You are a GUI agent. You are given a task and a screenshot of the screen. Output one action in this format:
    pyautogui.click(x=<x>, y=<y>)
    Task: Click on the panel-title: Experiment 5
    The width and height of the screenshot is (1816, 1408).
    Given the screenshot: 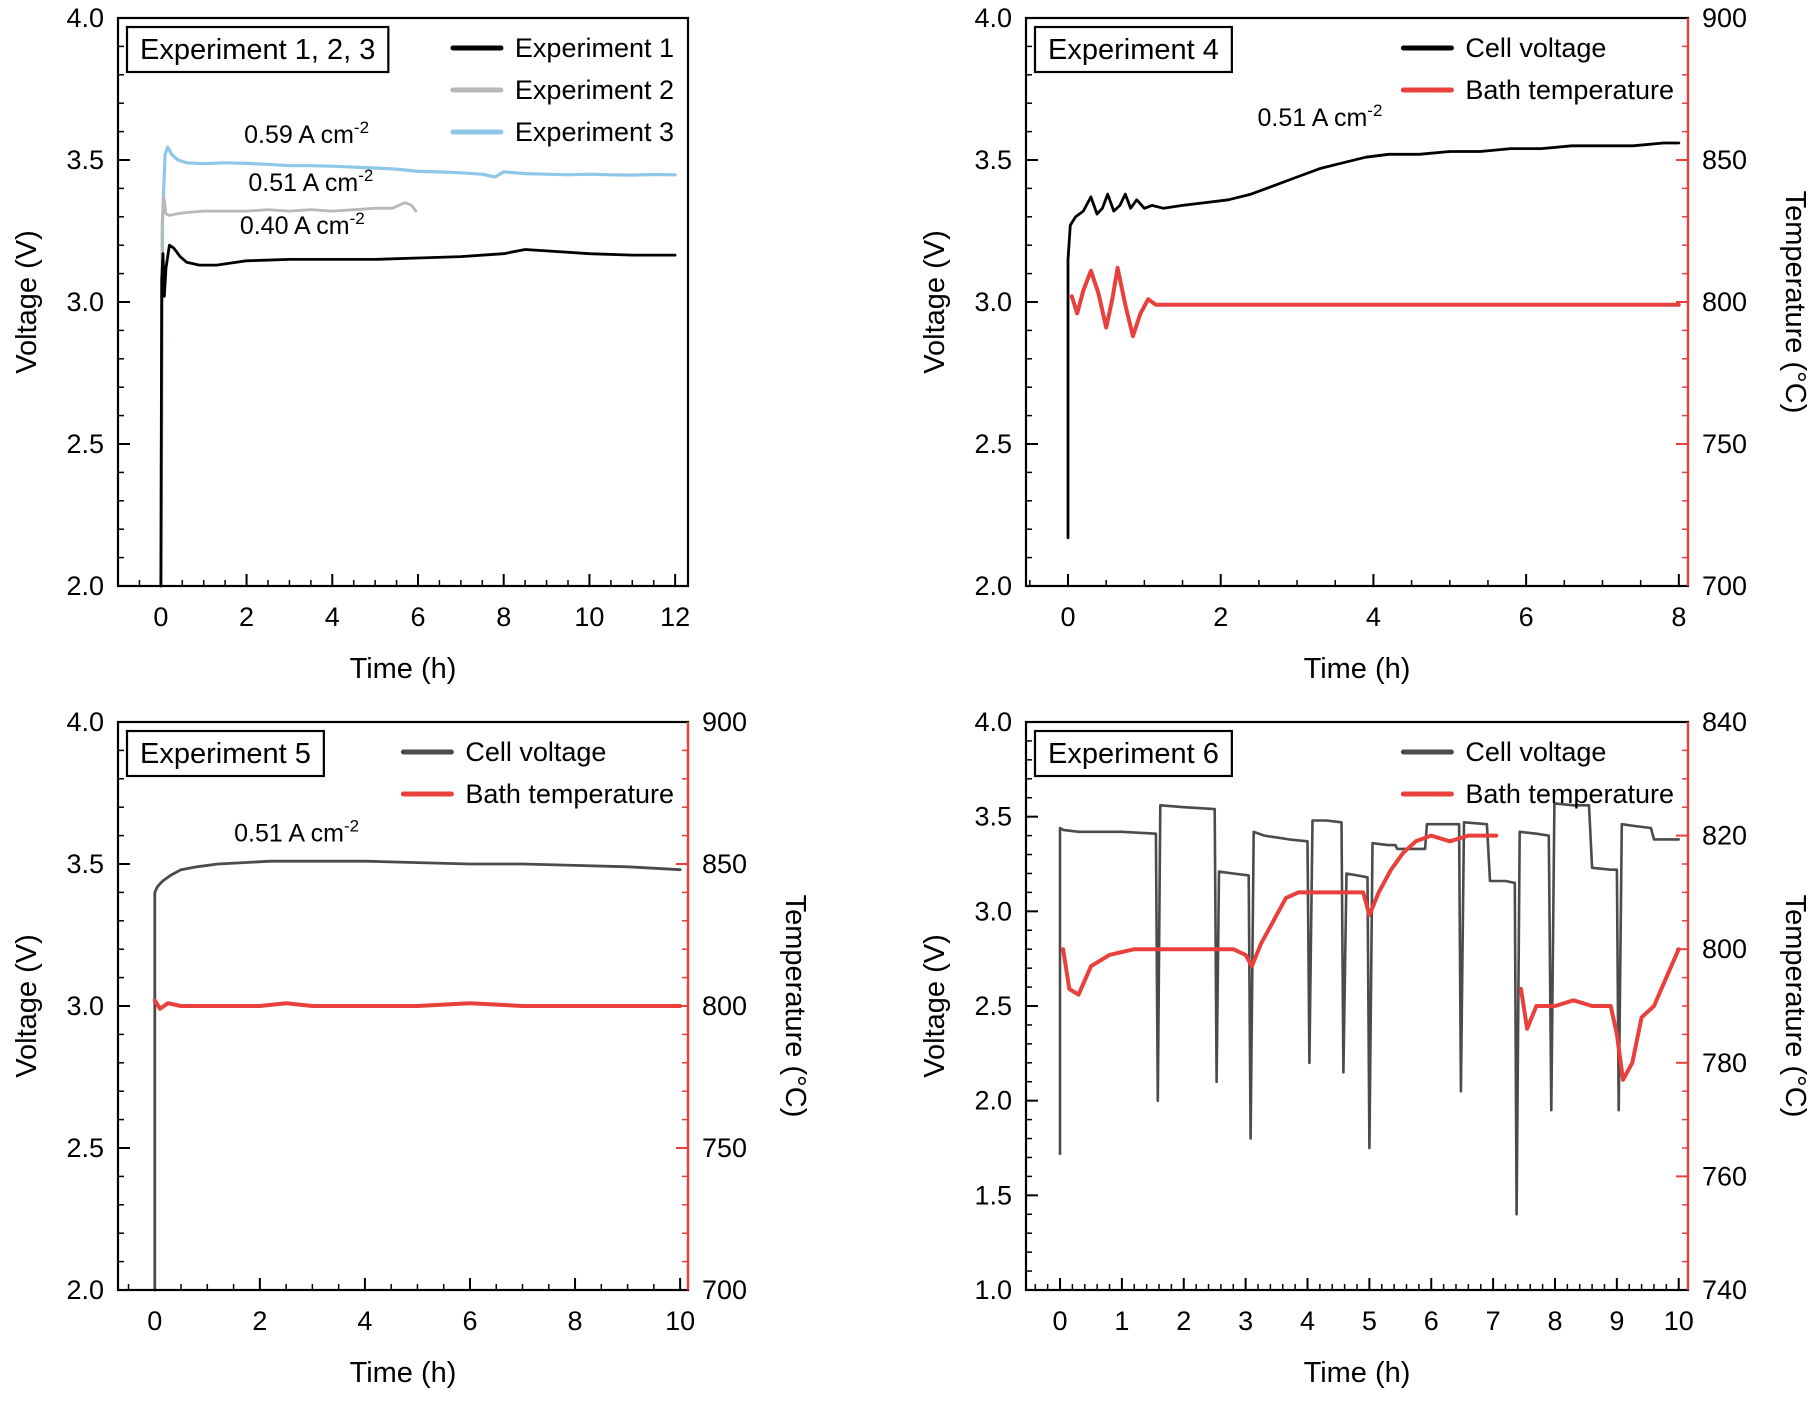 What is the action you would take?
    pyautogui.click(x=225, y=753)
    